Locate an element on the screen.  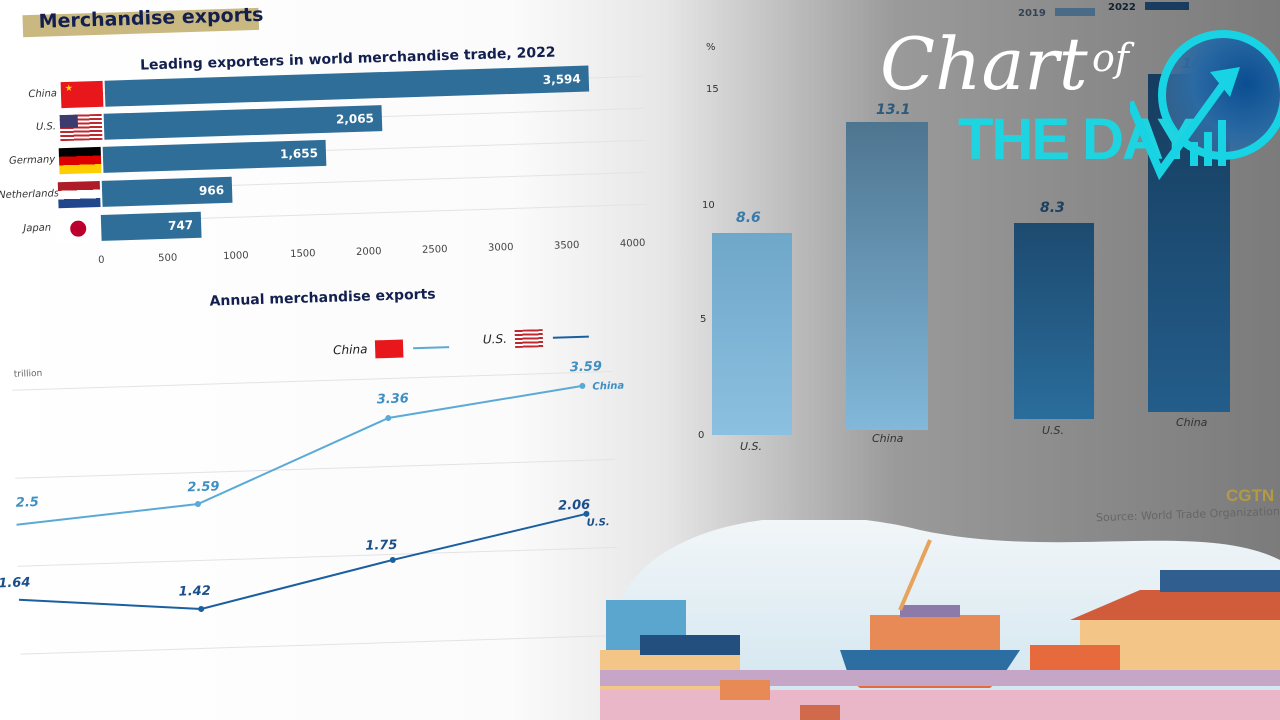
bar-china-2019 is located at coordinates (887, 276).